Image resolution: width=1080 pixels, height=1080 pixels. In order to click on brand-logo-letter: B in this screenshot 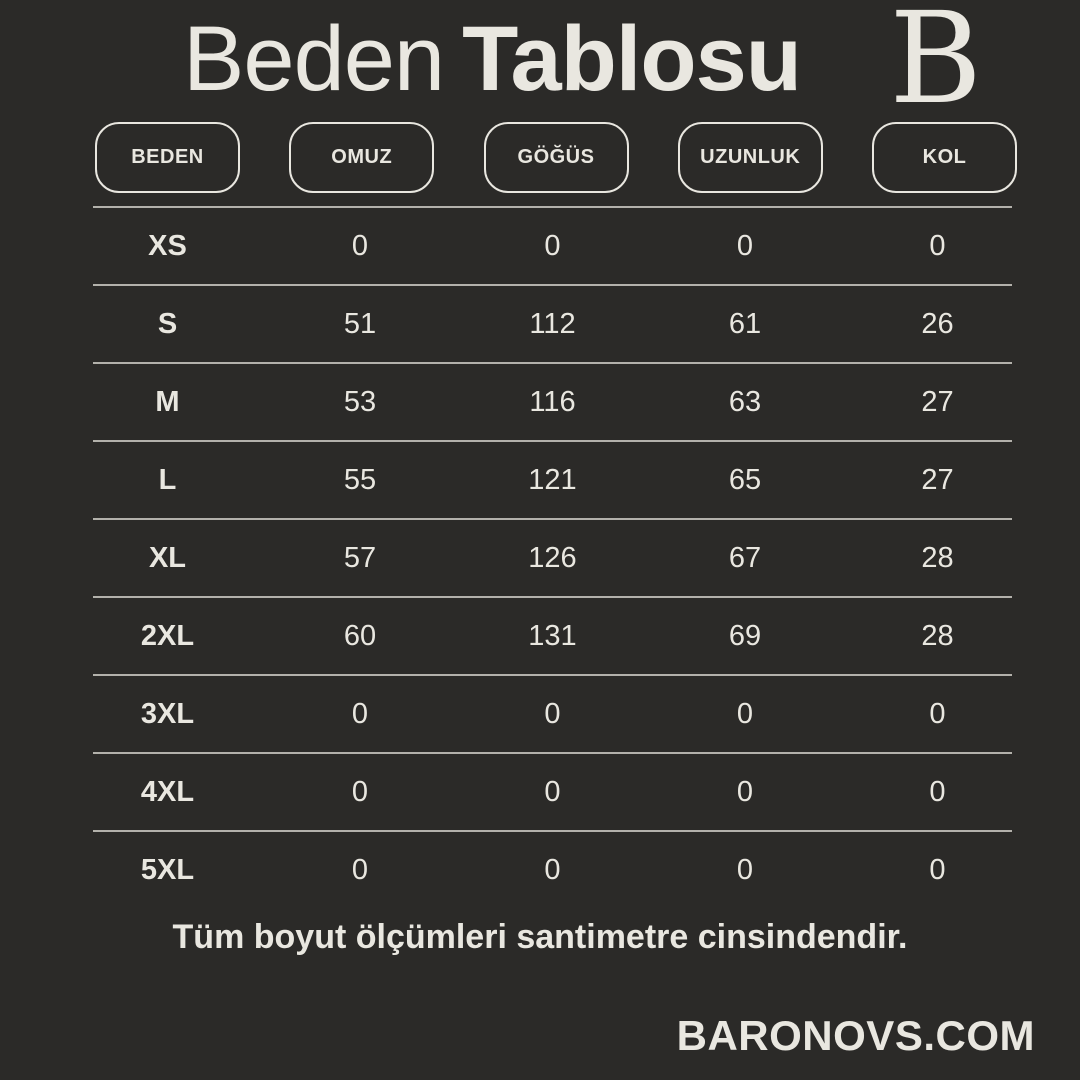, I will do `click(935, 66)`.